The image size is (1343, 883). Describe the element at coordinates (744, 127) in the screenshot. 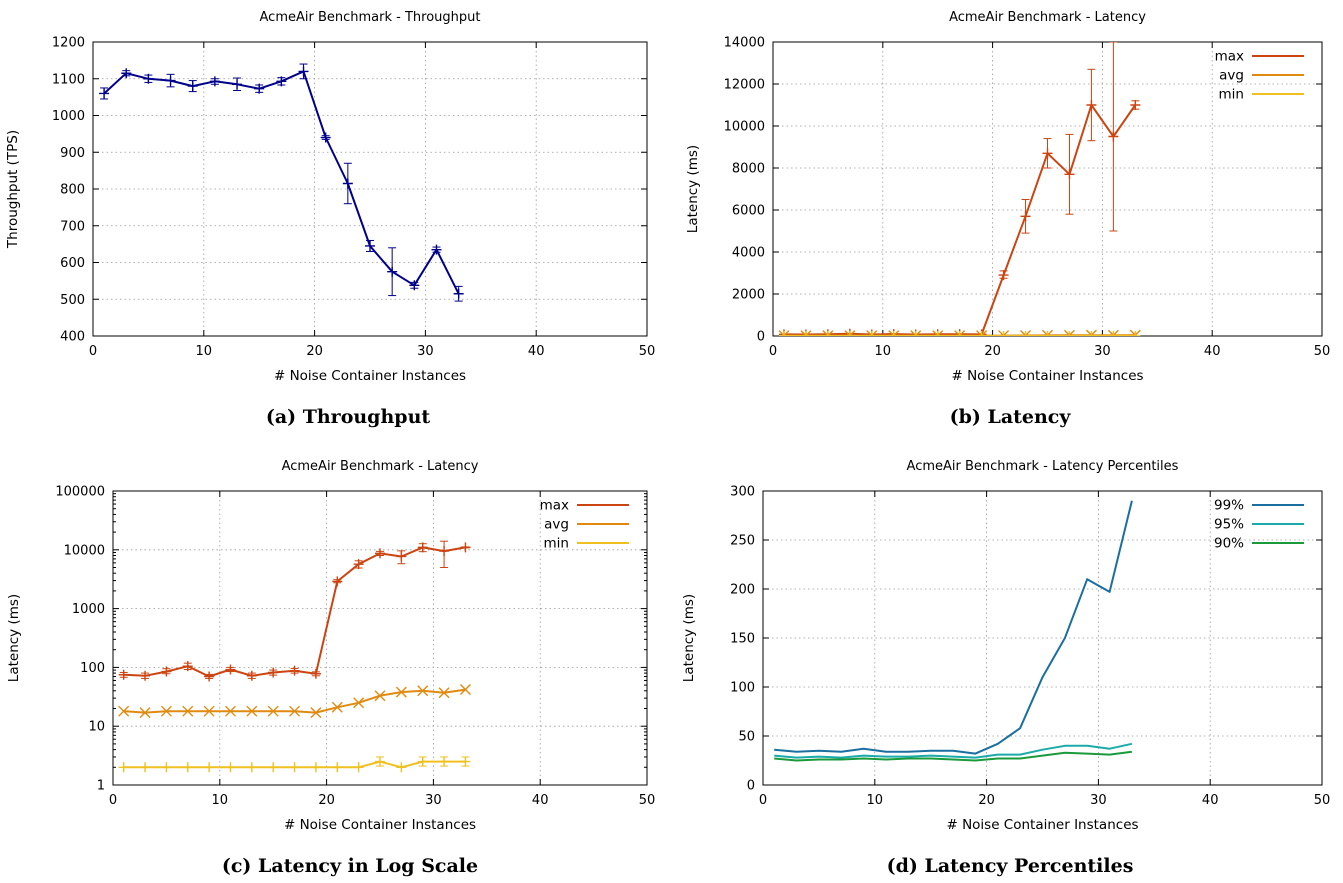

I see `y-tick-label: 10000` at that location.